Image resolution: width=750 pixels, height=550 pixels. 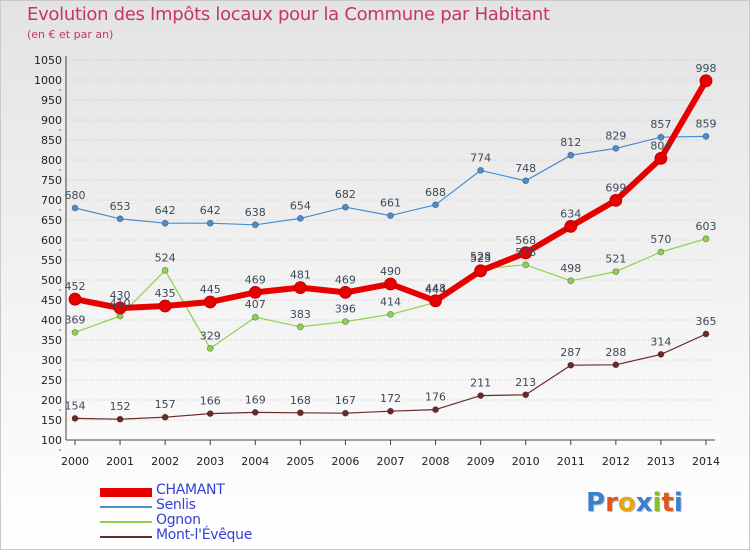 What do you see at coordinates (480, 157) in the screenshot?
I see `data-label-senlis: 774` at bounding box center [480, 157].